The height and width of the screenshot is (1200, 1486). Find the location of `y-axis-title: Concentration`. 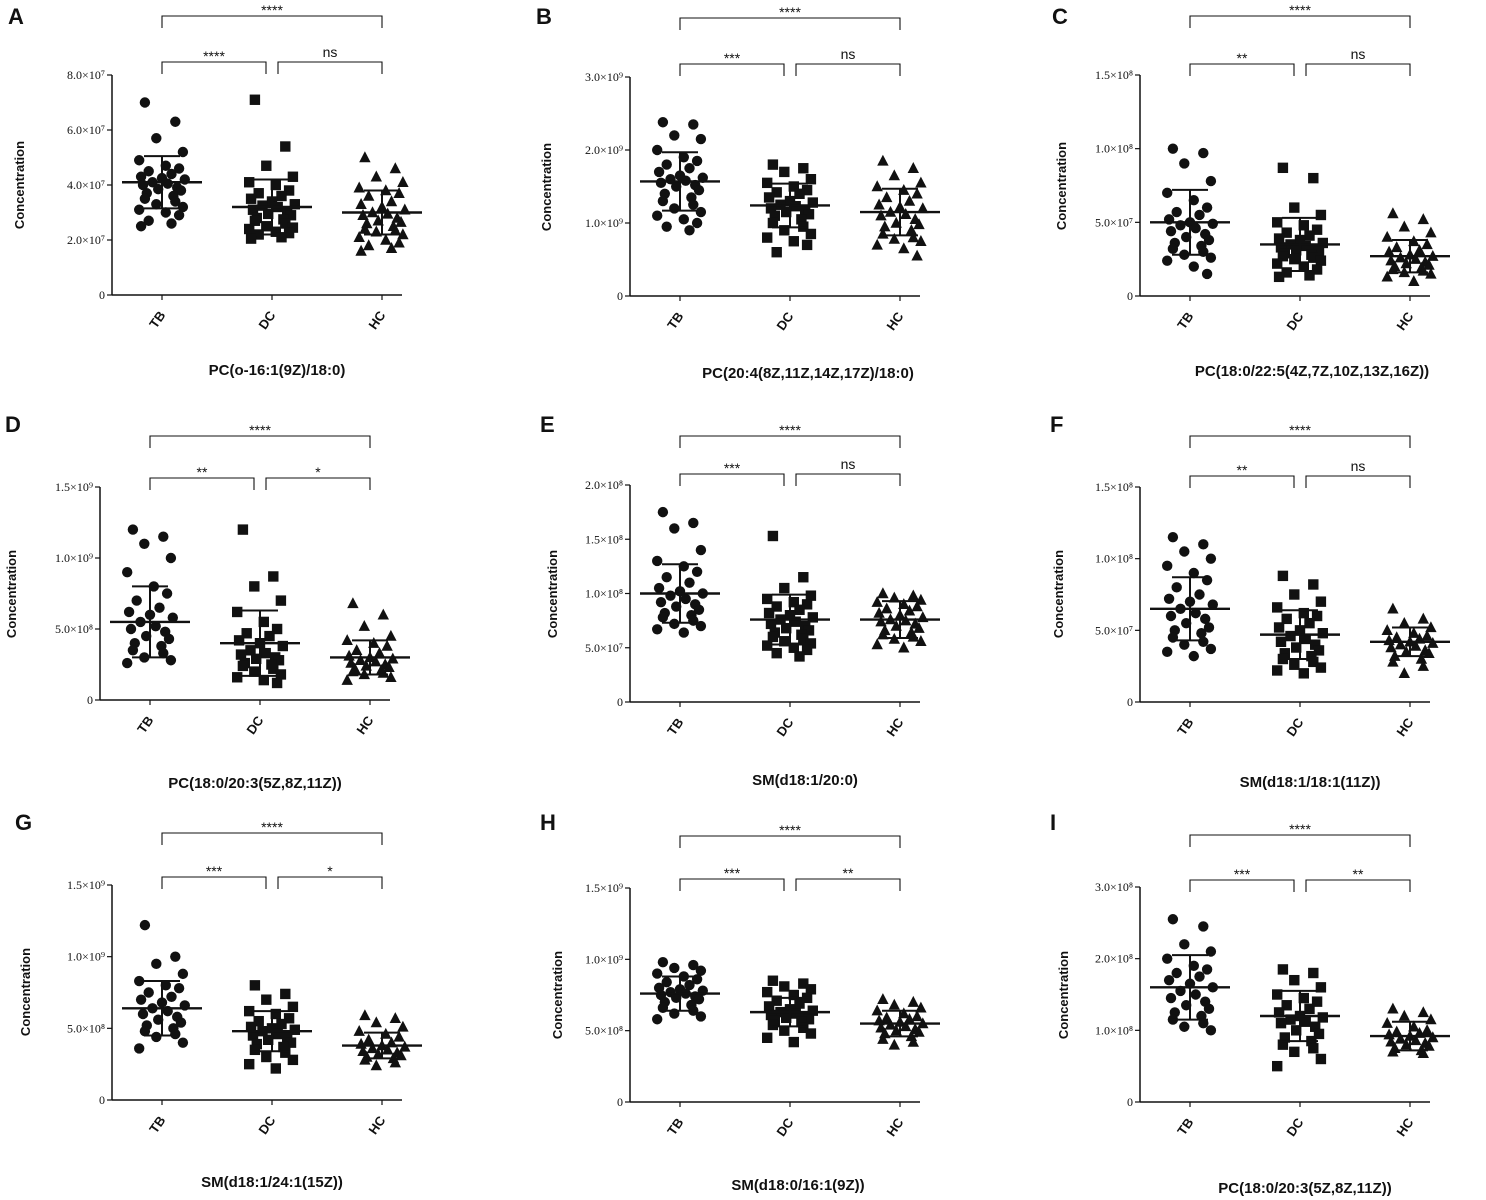

y-axis-title: Concentration is located at coordinates (557, 995).